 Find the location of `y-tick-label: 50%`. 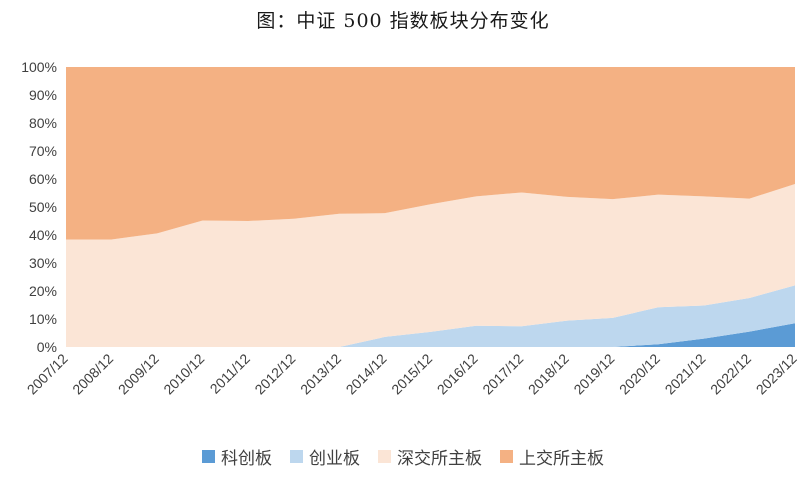

y-tick-label: 50% is located at coordinates (43, 207).